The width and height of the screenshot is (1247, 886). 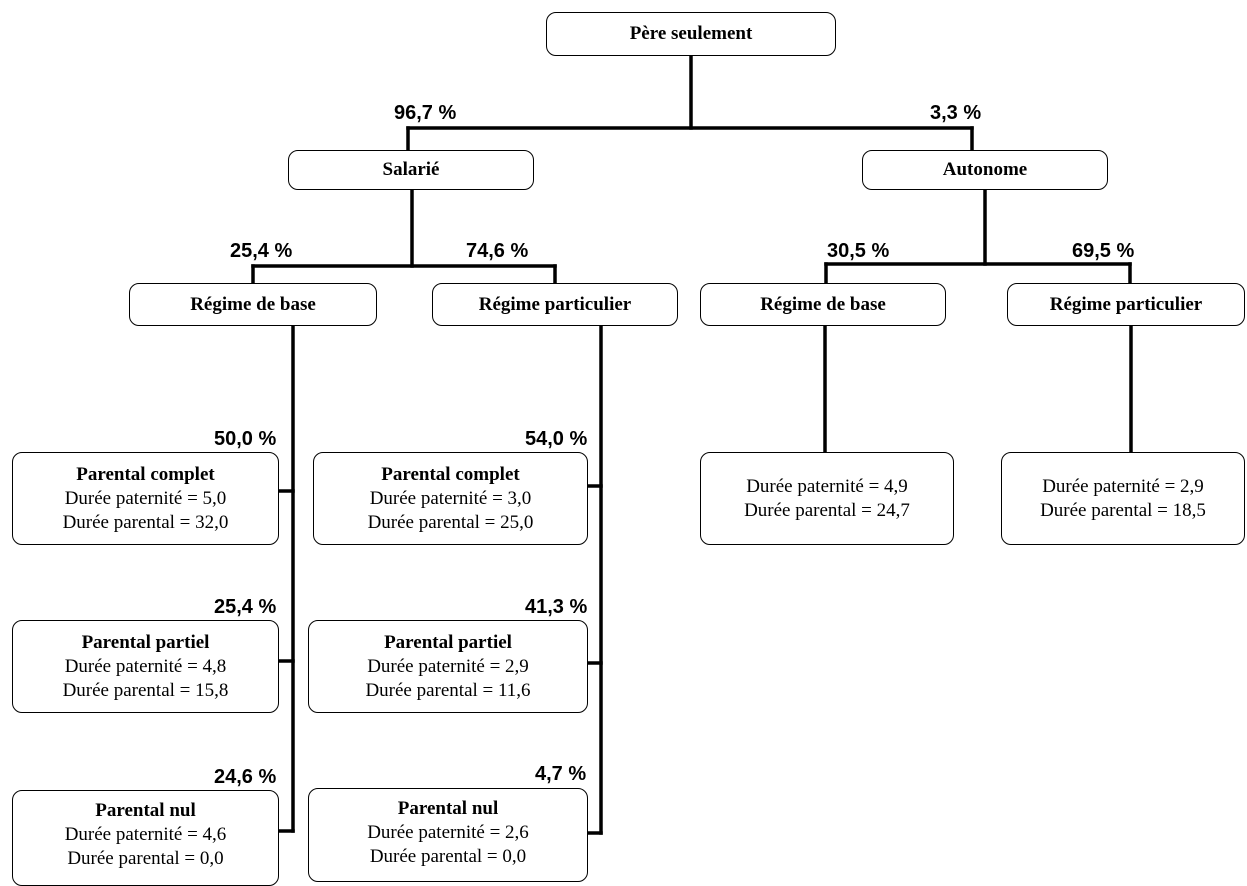 What do you see at coordinates (245, 607) in the screenshot?
I see `share-sb-partiel: 25,4 %` at bounding box center [245, 607].